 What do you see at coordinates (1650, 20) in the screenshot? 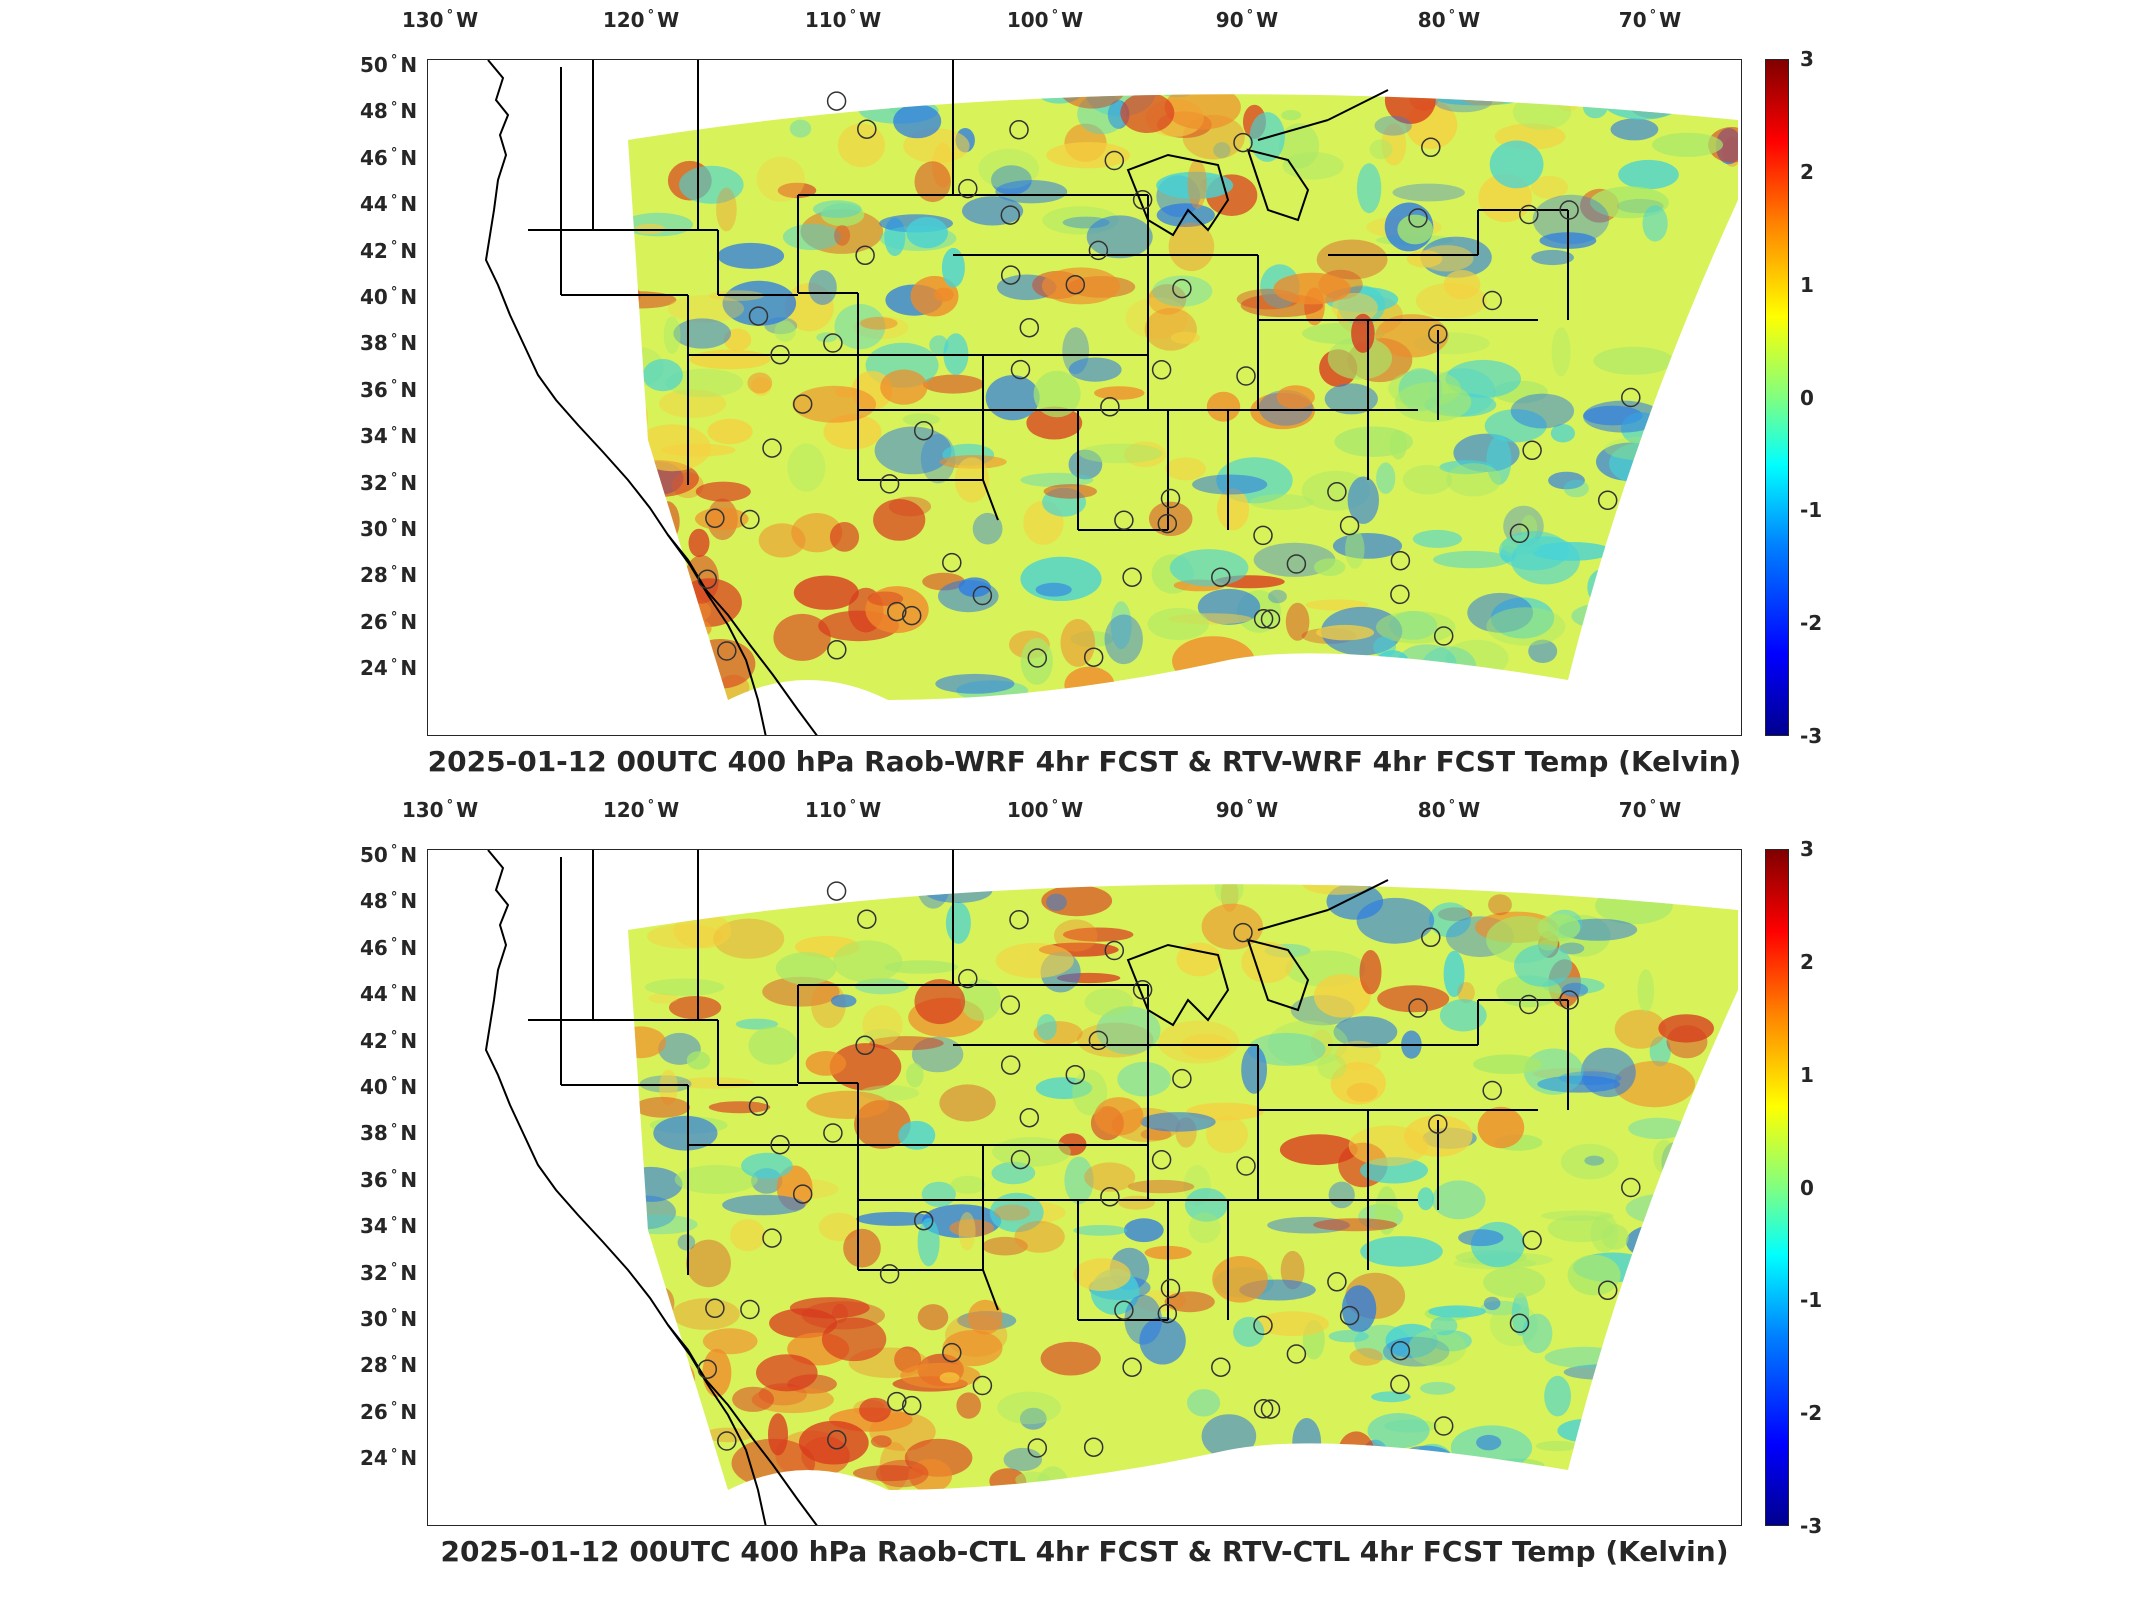
I see `lon-tick-label: 70 ° W` at bounding box center [1650, 20].